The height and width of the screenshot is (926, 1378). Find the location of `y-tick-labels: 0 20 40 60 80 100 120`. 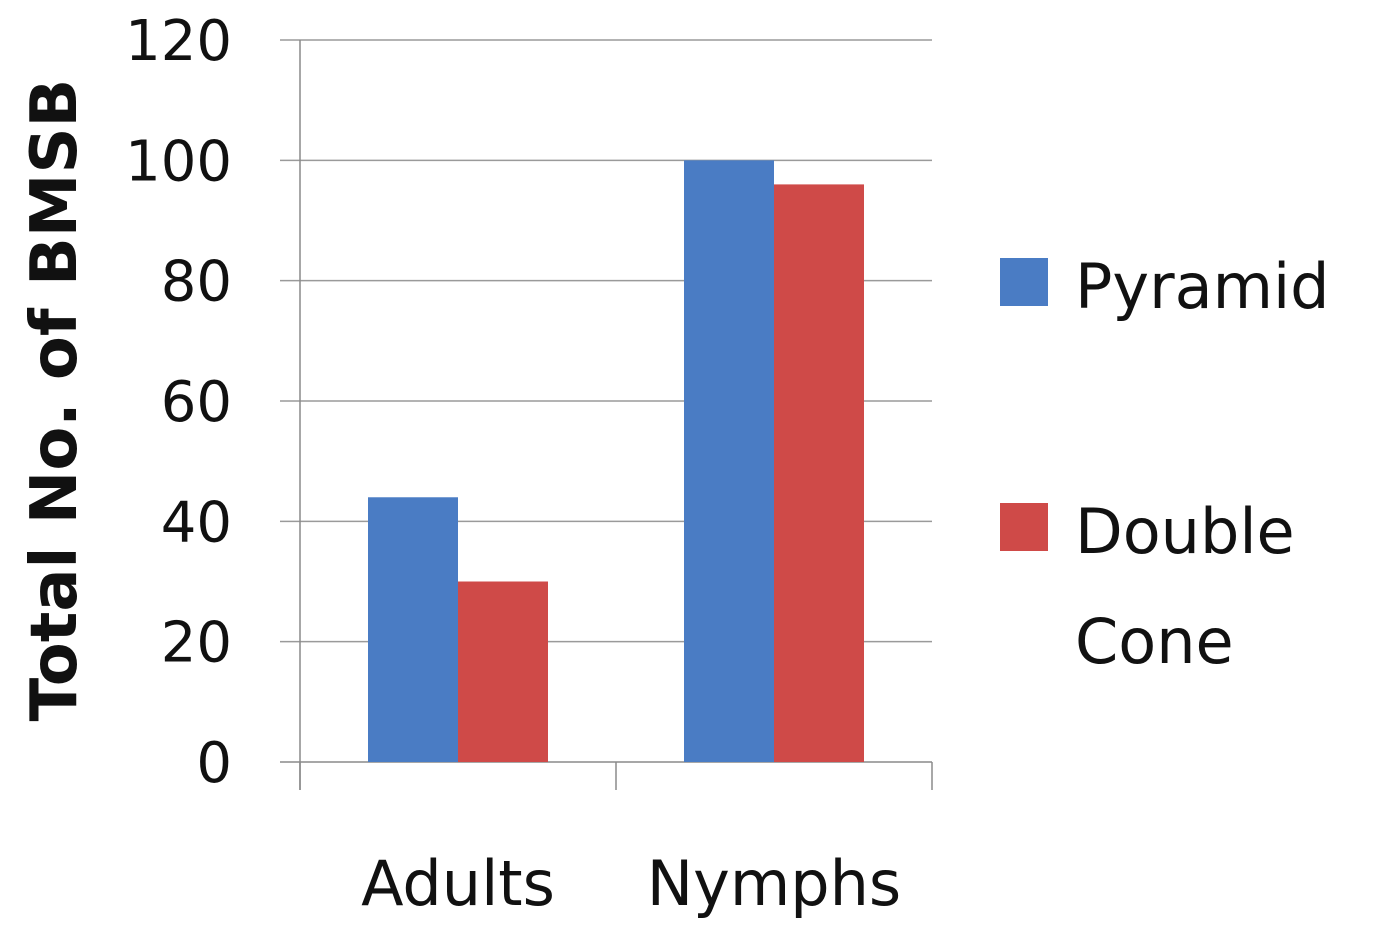

y-tick-labels: 0 20 40 60 80 100 120 is located at coordinates (178, 402).